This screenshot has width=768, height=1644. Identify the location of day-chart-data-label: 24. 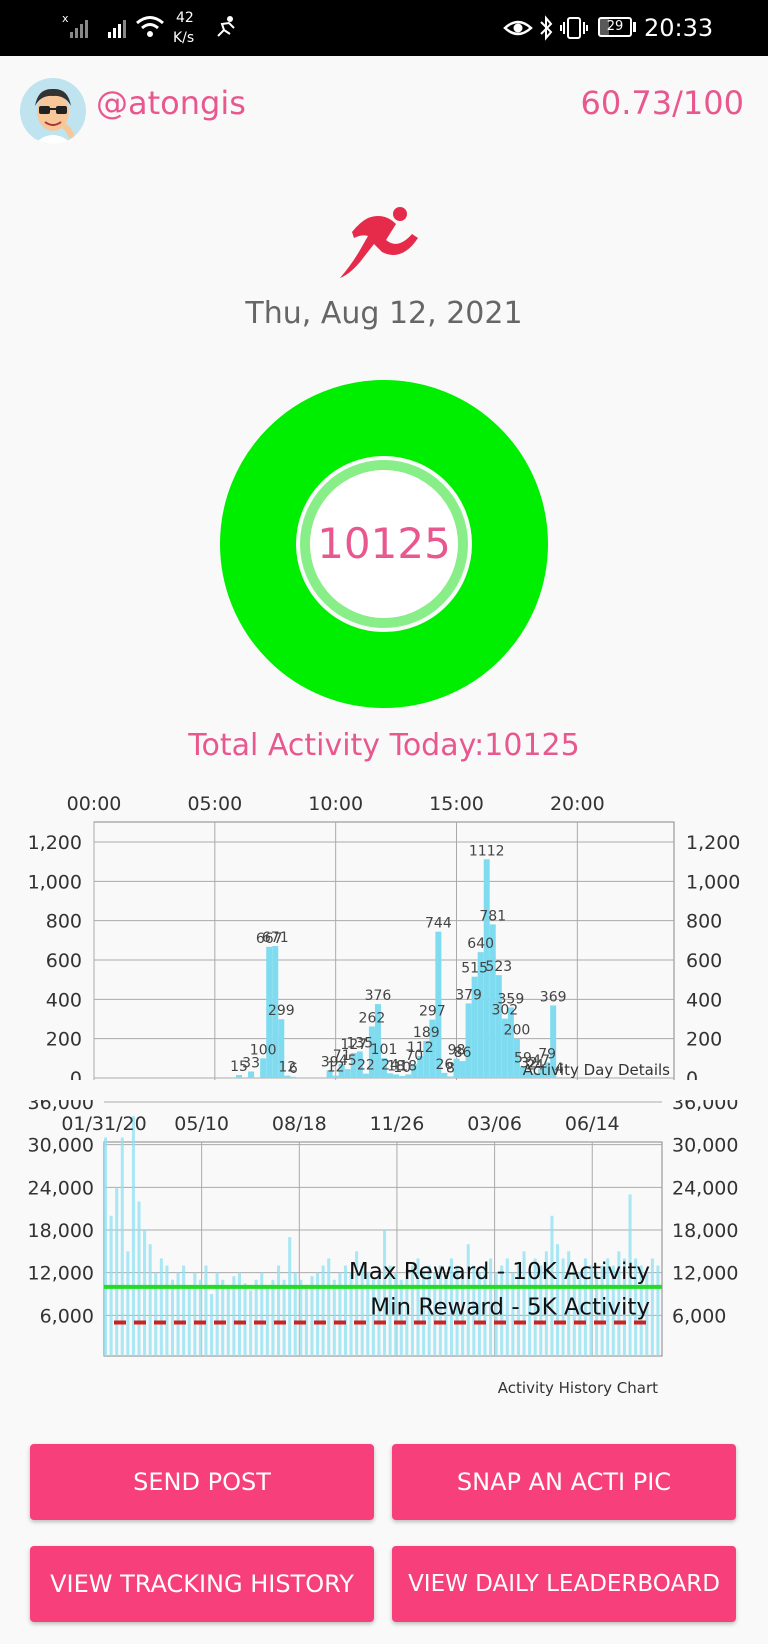
(390, 1065).